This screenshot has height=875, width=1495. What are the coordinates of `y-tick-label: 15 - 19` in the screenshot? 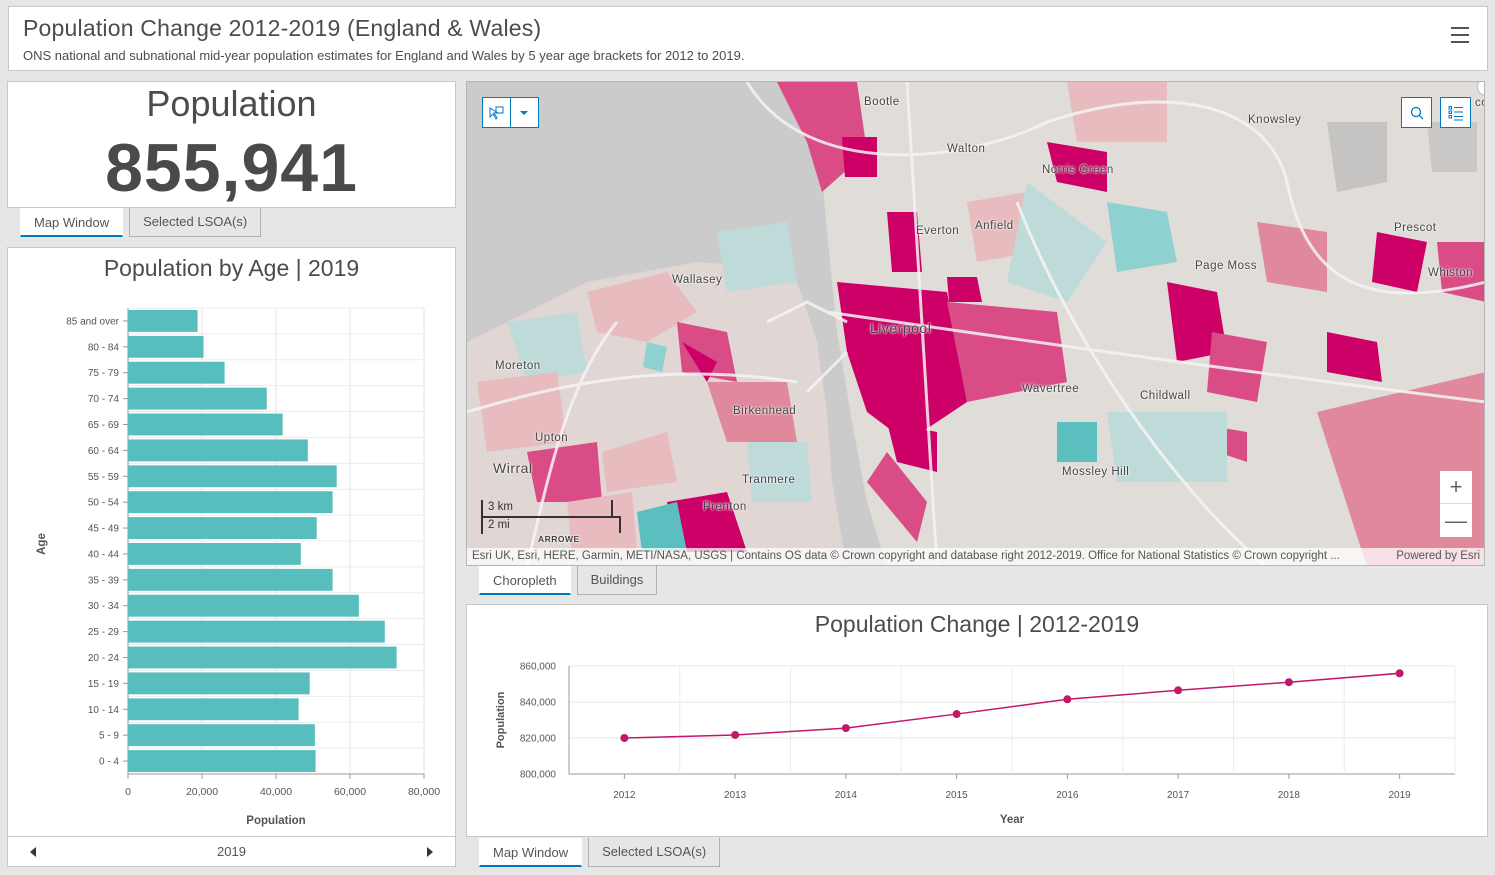 It's located at (104, 684).